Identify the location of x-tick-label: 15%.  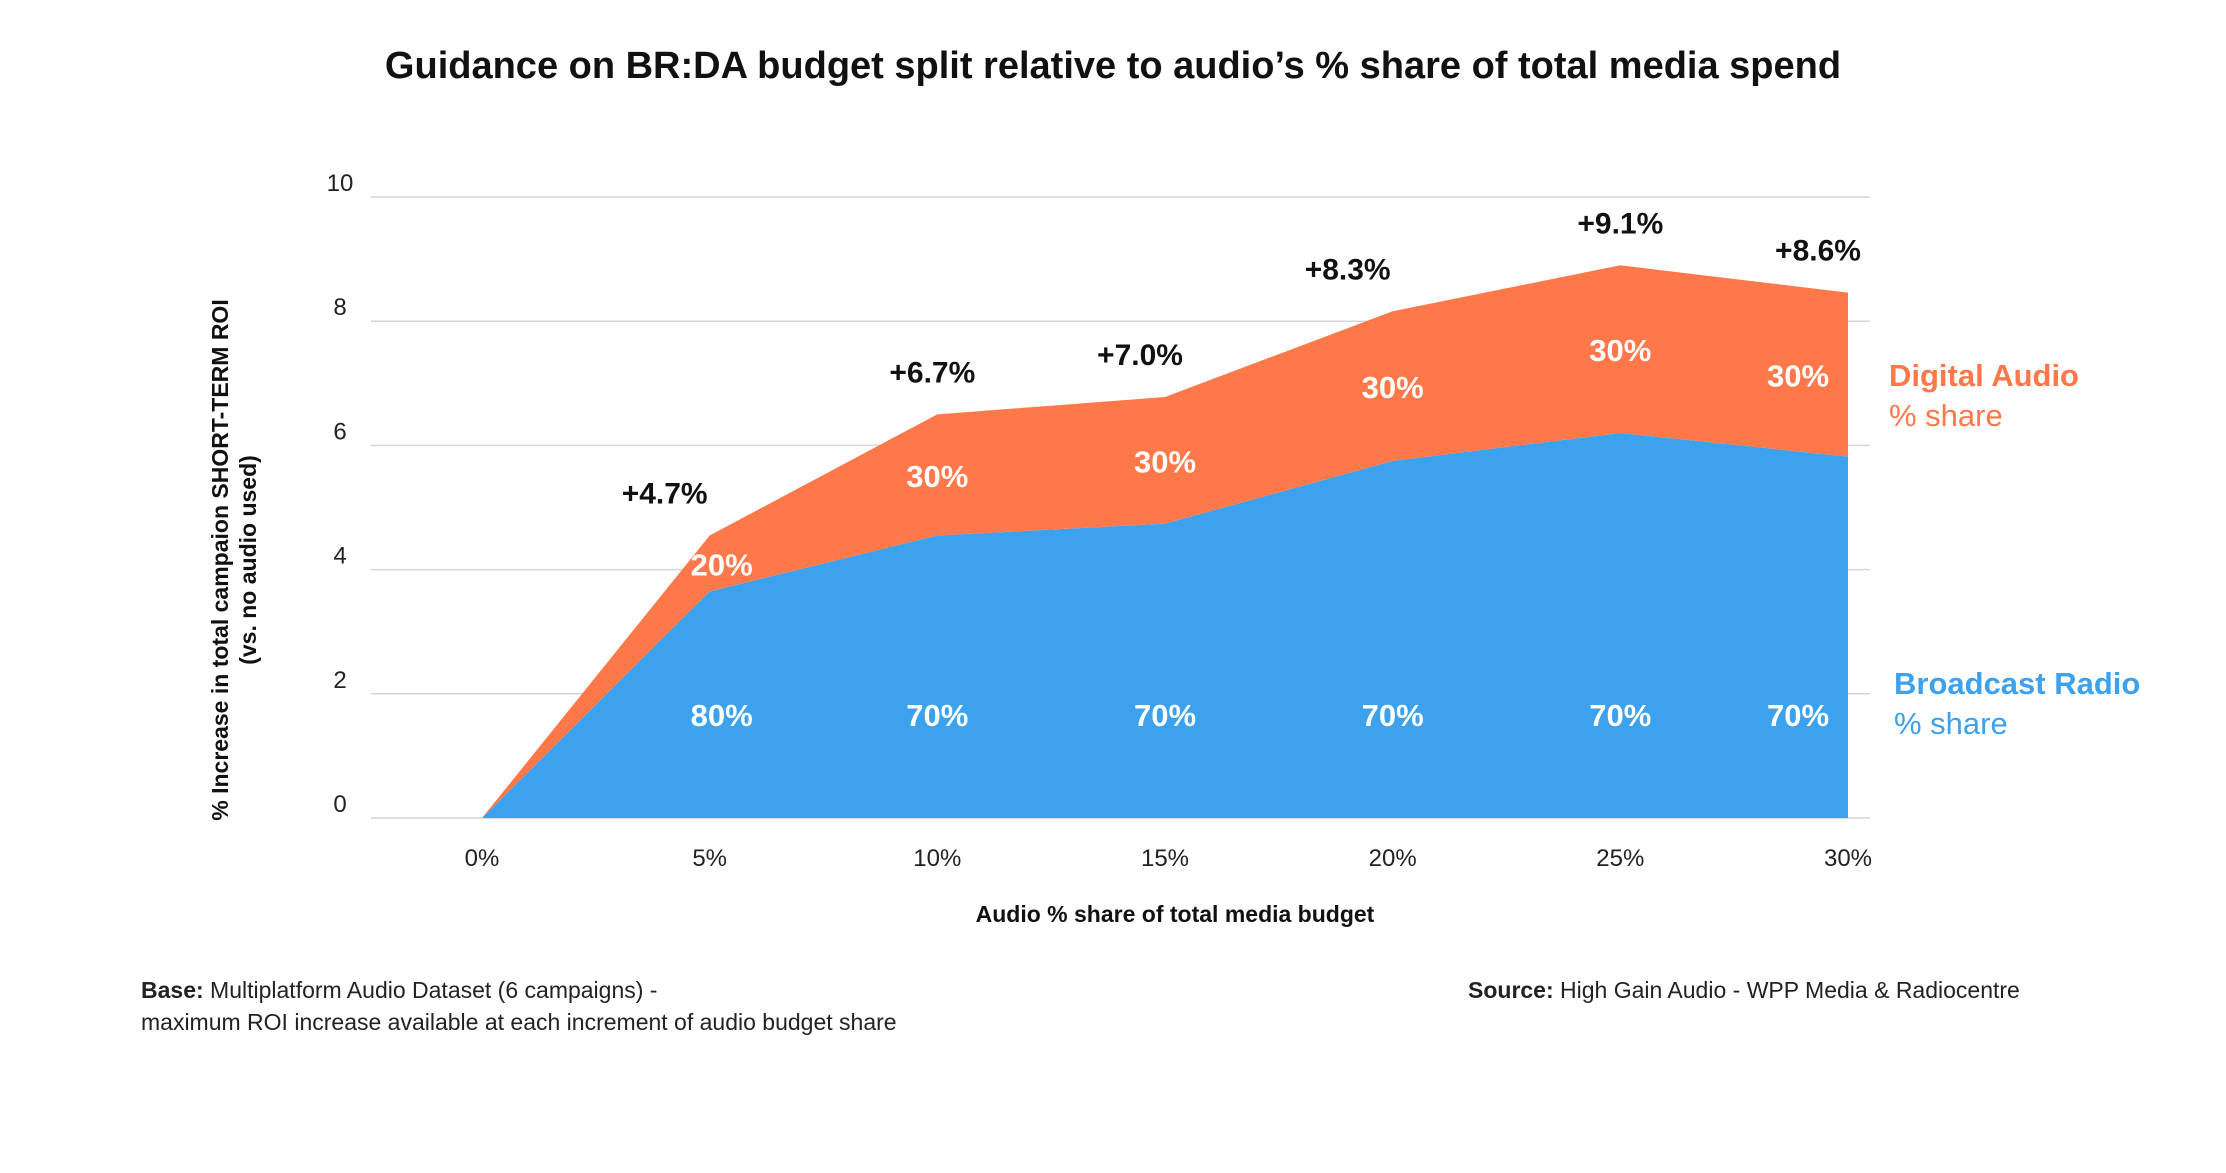
(1165, 858).